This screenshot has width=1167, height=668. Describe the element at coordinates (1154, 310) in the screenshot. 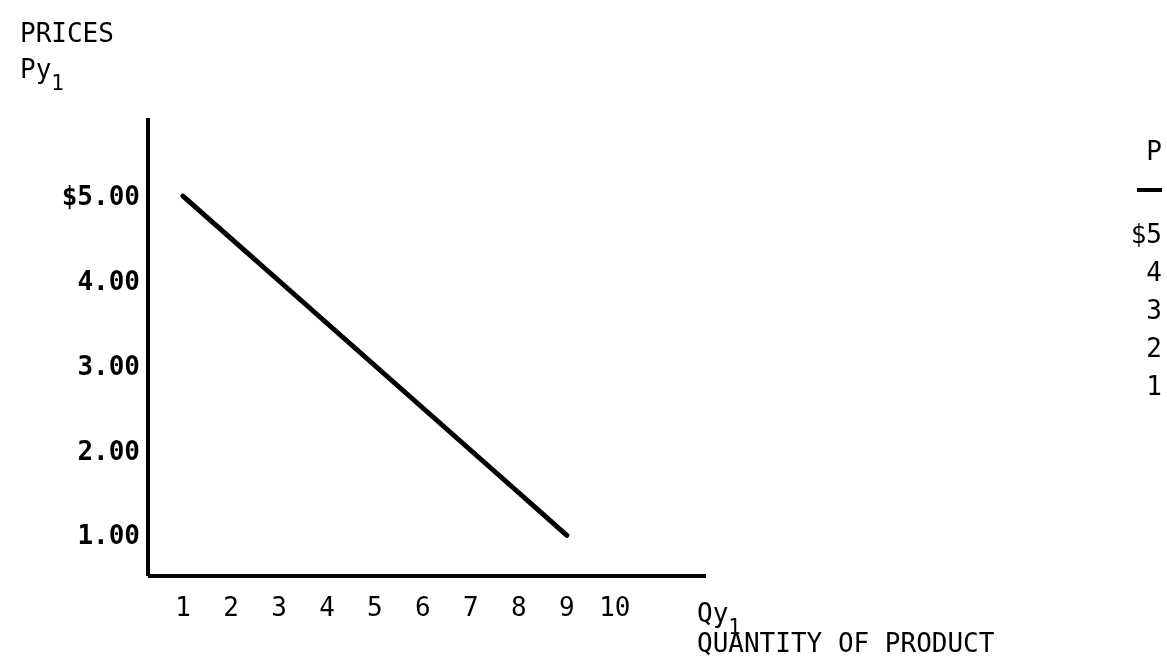

I see `text: 3` at that location.